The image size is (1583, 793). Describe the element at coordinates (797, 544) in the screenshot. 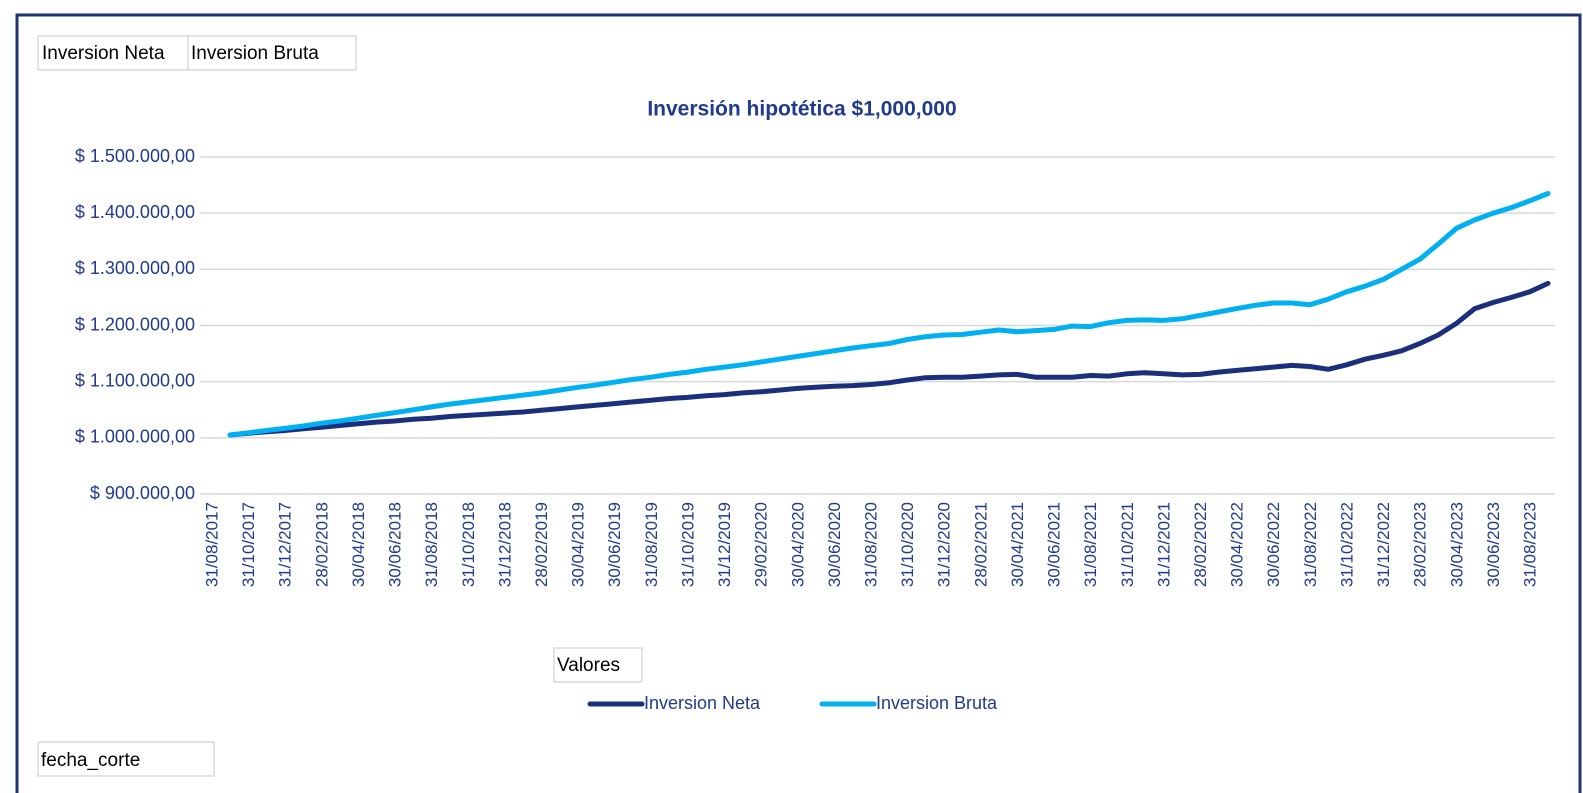

I see `x-tick-label: 30/04/2020` at that location.